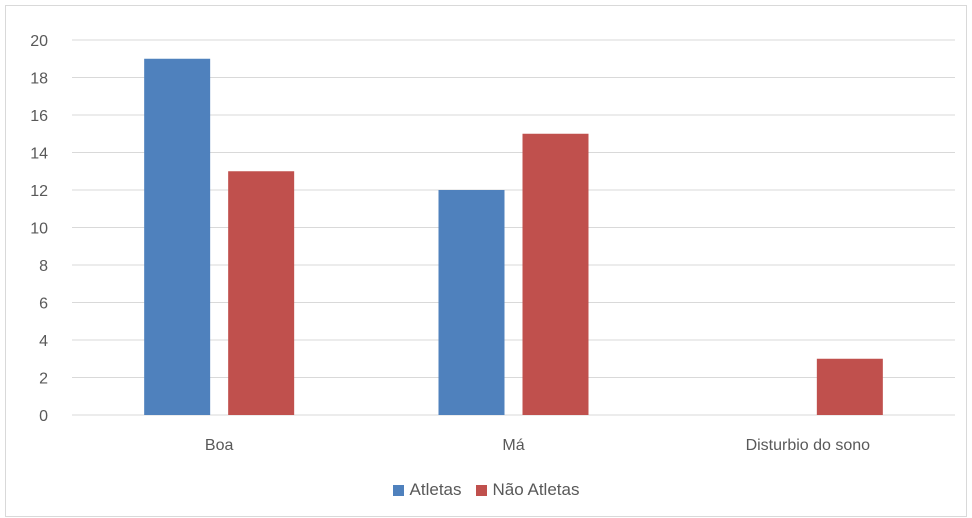  Describe the element at coordinates (481, 490) in the screenshot. I see `legend-swatch-nao-atletas` at that location.